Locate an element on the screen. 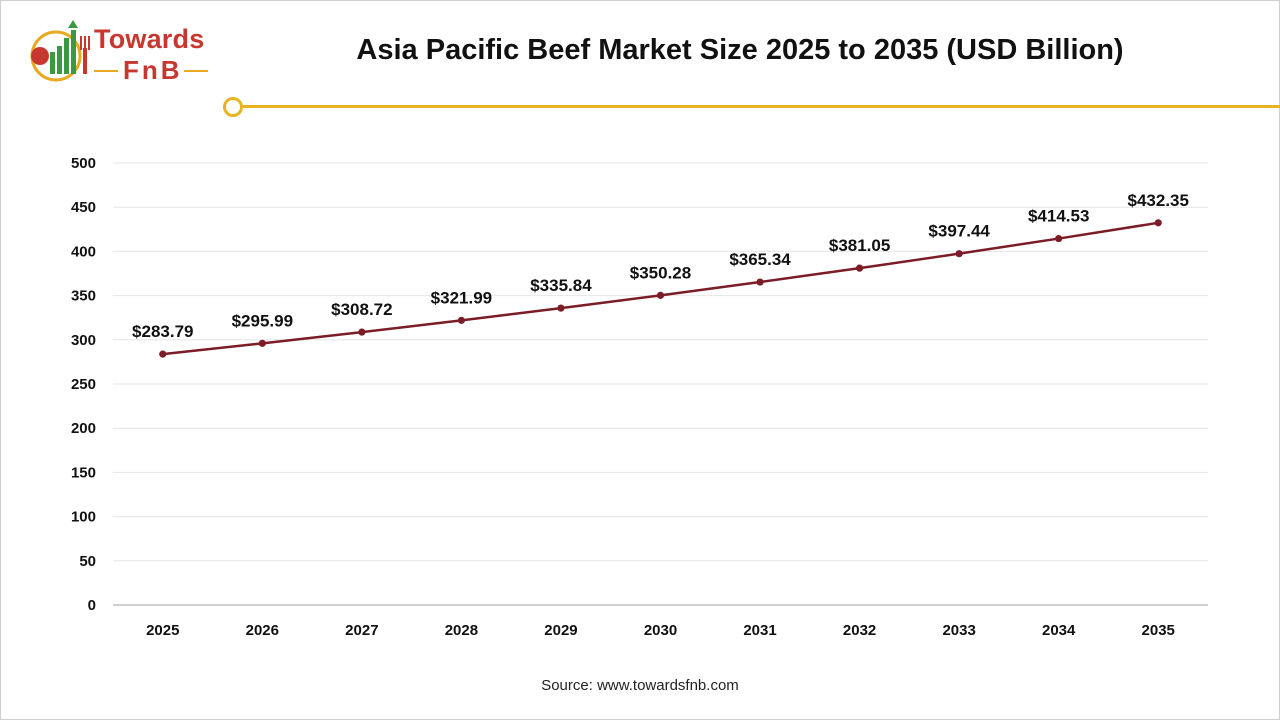 The height and width of the screenshot is (720, 1280). title-underline-dot is located at coordinates (233, 107).